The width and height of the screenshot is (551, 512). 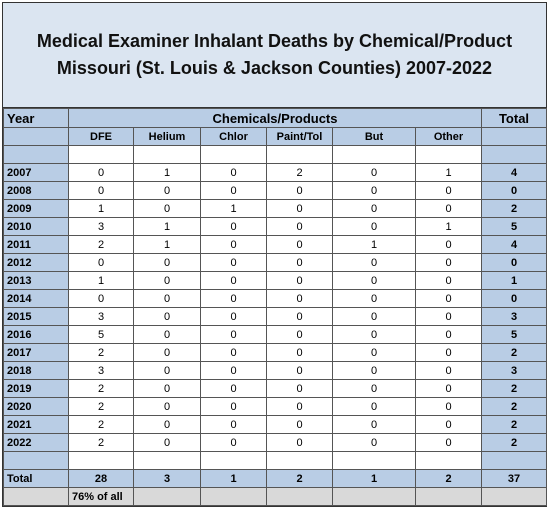 What do you see at coordinates (514, 118) in the screenshot?
I see `table-cell: Total` at bounding box center [514, 118].